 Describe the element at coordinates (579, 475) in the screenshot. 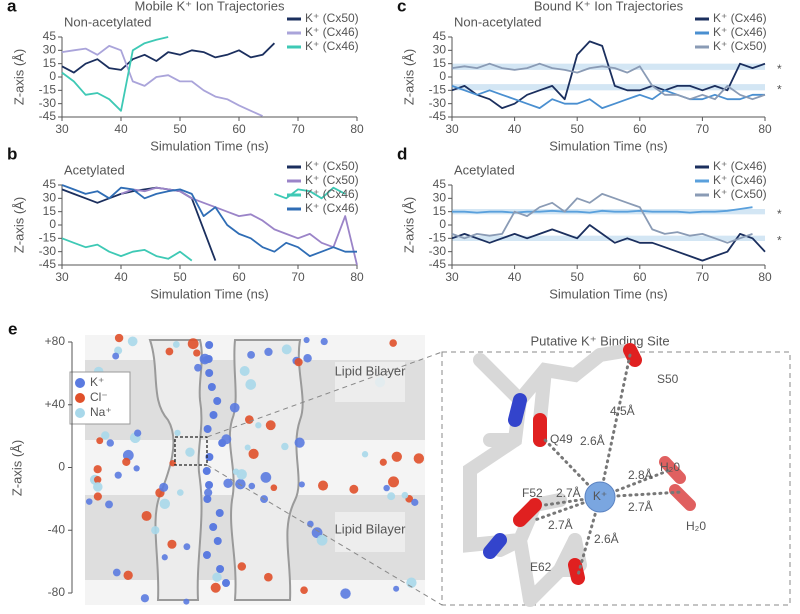

I see `molecule` at that location.